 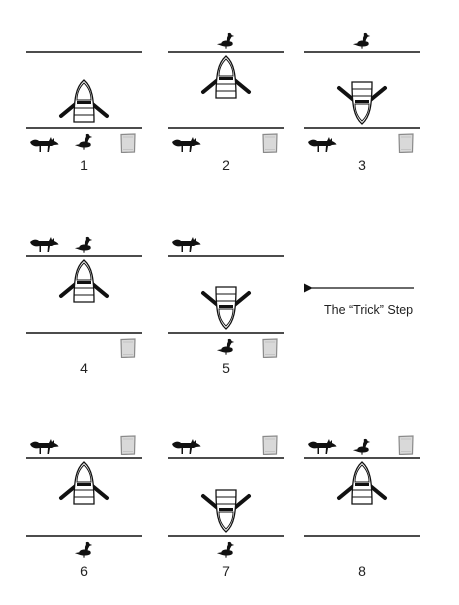 What do you see at coordinates (358, 300) in the screenshot?
I see `trick-step-annotation: The “Trick” Step` at bounding box center [358, 300].